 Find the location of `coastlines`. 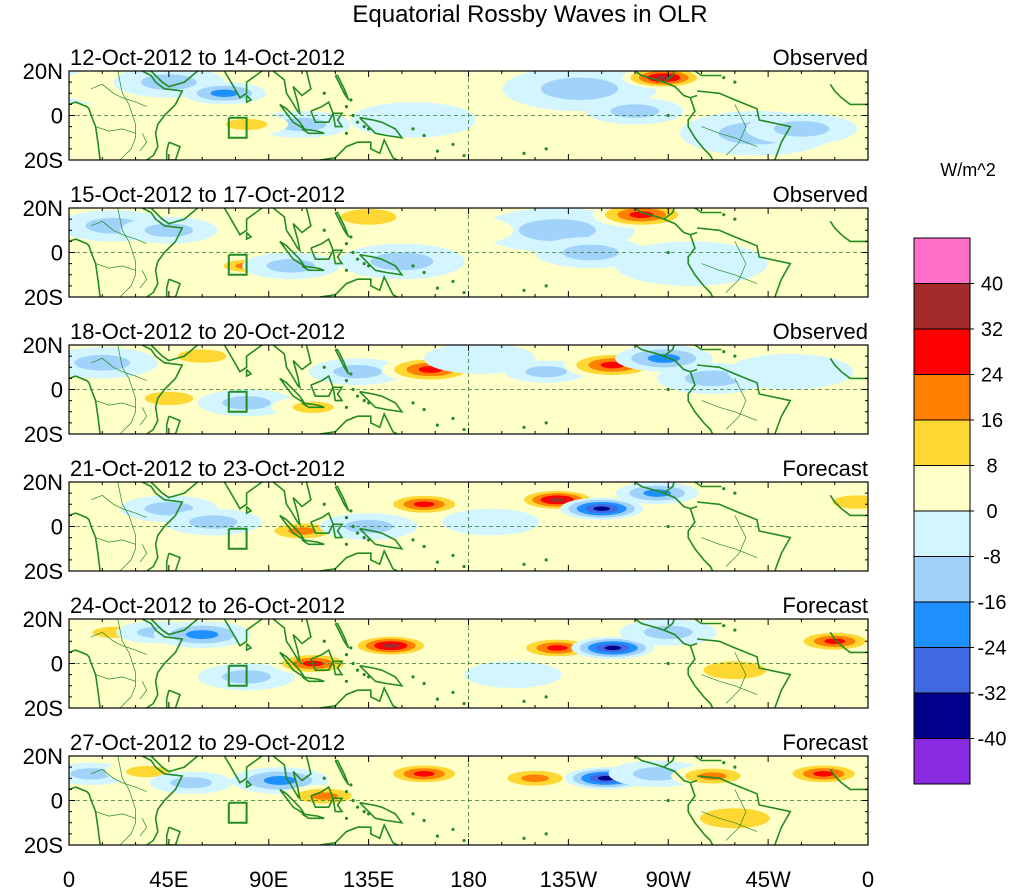

coastlines is located at coordinates (468, 252).